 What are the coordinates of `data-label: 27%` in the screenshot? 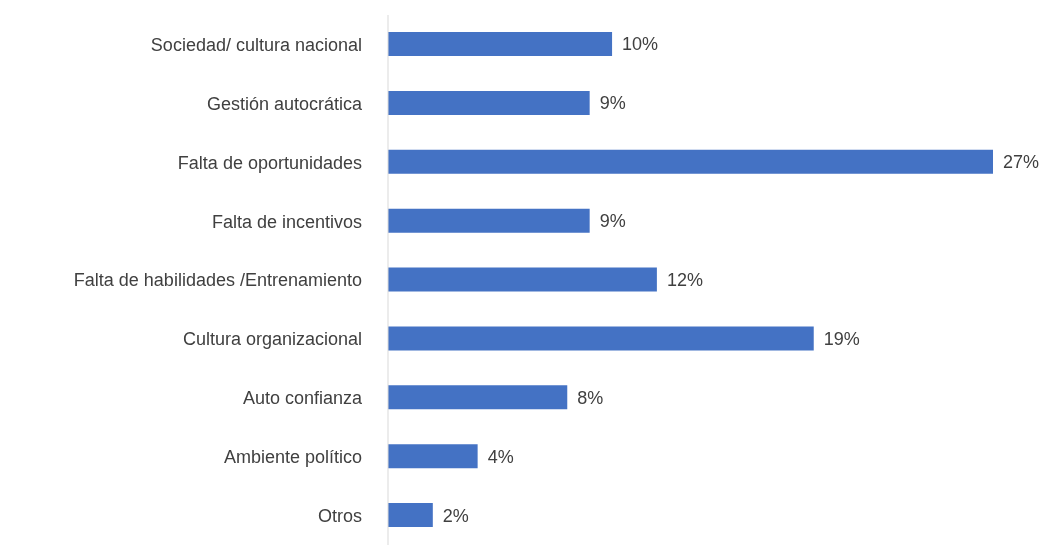 It's located at (1021, 162).